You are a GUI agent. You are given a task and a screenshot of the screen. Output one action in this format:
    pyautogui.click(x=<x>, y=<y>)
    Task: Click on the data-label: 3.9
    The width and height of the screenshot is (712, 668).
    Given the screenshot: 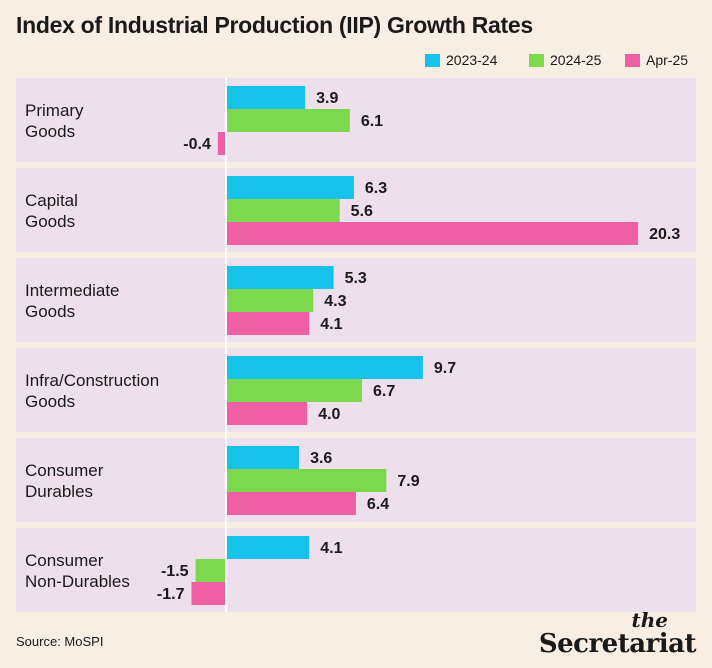 What is the action you would take?
    pyautogui.click(x=327, y=98)
    